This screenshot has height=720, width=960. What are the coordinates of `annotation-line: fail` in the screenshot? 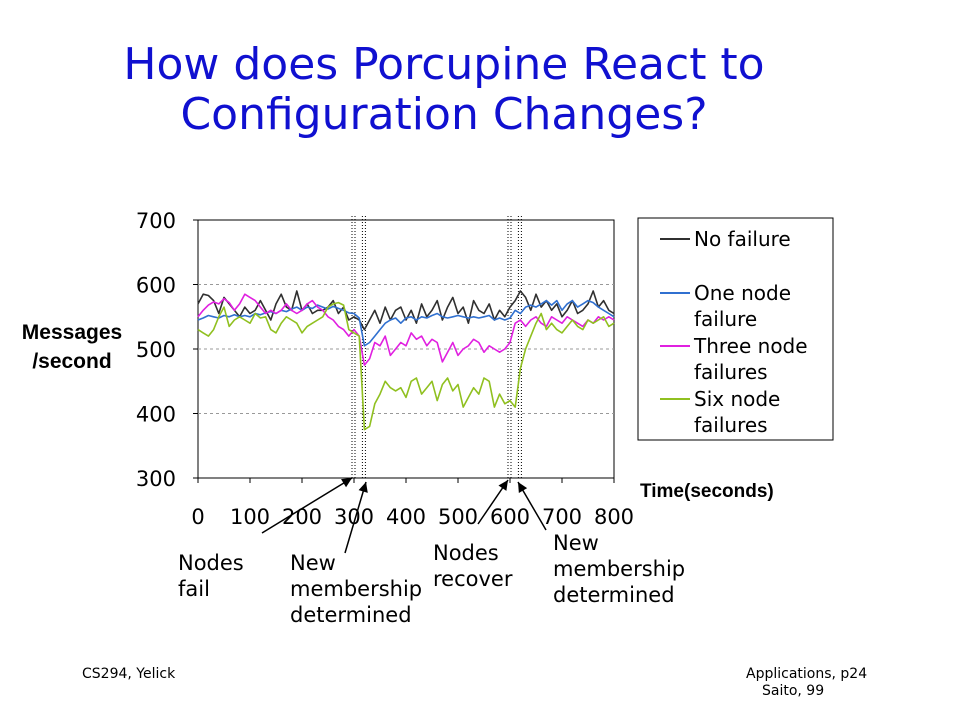 It's located at (194, 589).